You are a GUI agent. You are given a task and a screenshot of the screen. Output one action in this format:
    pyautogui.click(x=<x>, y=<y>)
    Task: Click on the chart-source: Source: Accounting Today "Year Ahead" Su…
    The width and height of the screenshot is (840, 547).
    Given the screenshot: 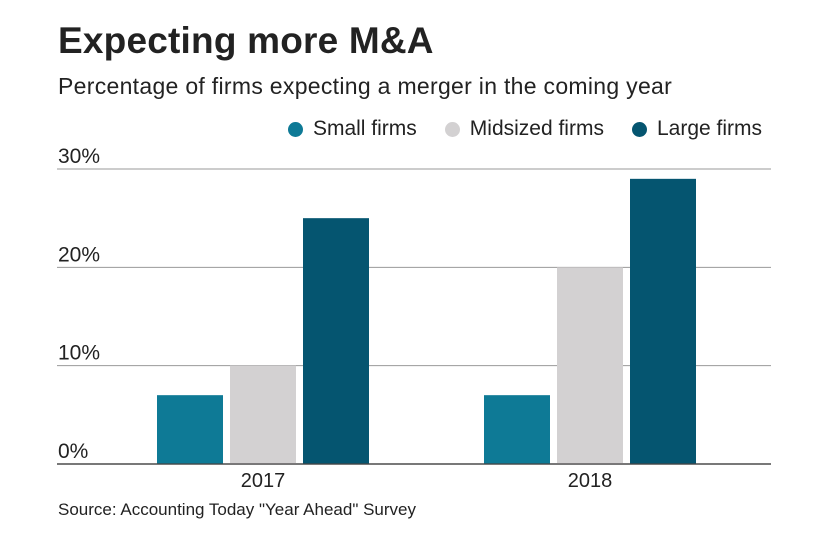 What is the action you would take?
    pyautogui.click(x=237, y=509)
    